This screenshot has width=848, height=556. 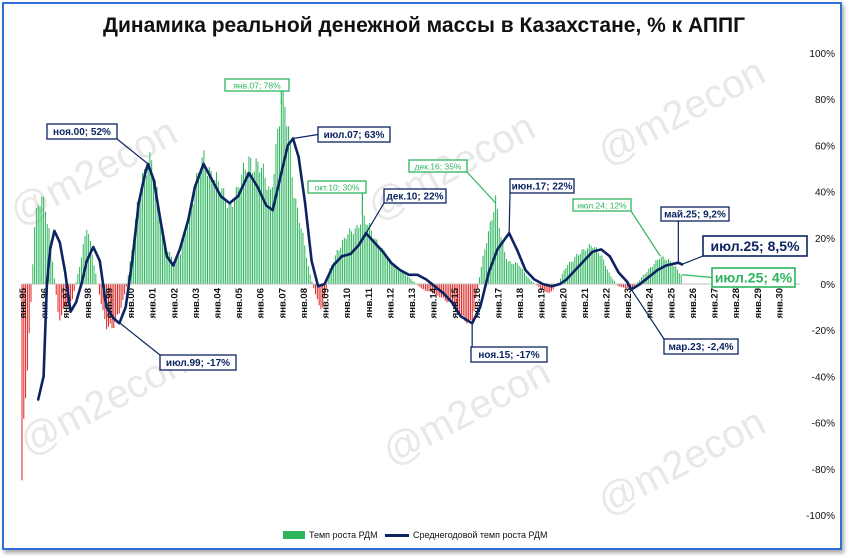 I want to click on x-tick-label: янв.02, so click(x=174, y=303).